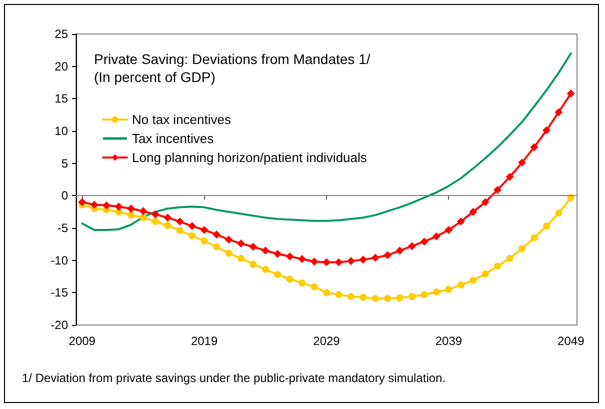 This screenshot has height=409, width=605. What do you see at coordinates (182, 119) in the screenshot?
I see `legend-label: No tax incentives` at bounding box center [182, 119].